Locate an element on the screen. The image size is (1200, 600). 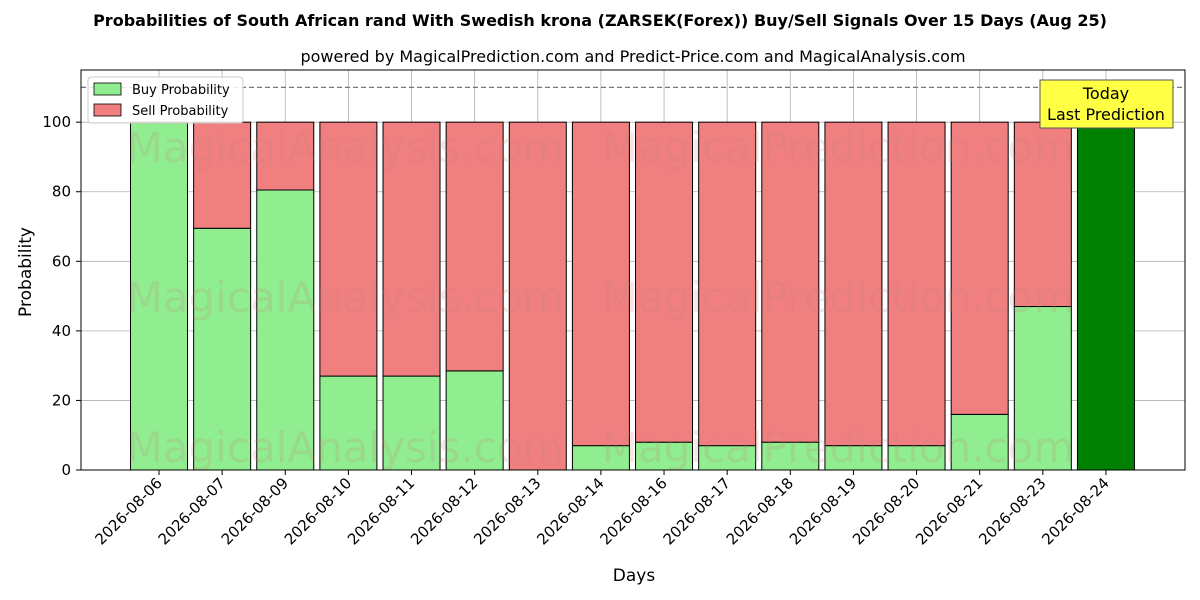
x-tick-label: 2026-08-20 is located at coordinates (886, 511).